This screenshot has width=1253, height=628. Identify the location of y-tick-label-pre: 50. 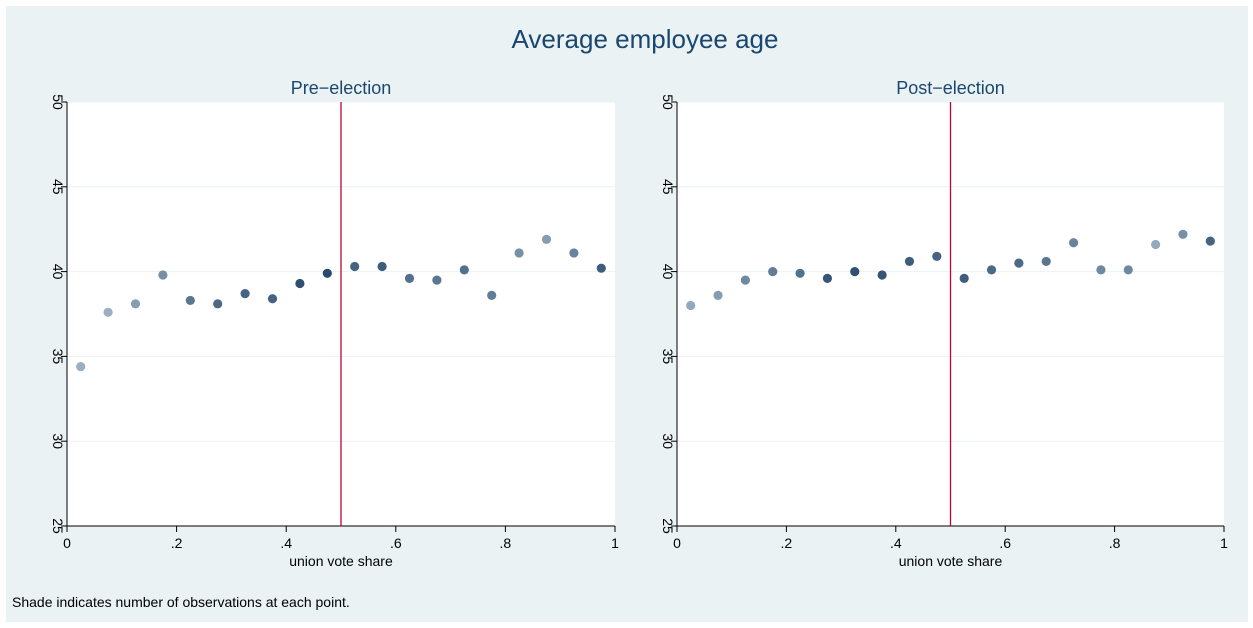
(58, 102).